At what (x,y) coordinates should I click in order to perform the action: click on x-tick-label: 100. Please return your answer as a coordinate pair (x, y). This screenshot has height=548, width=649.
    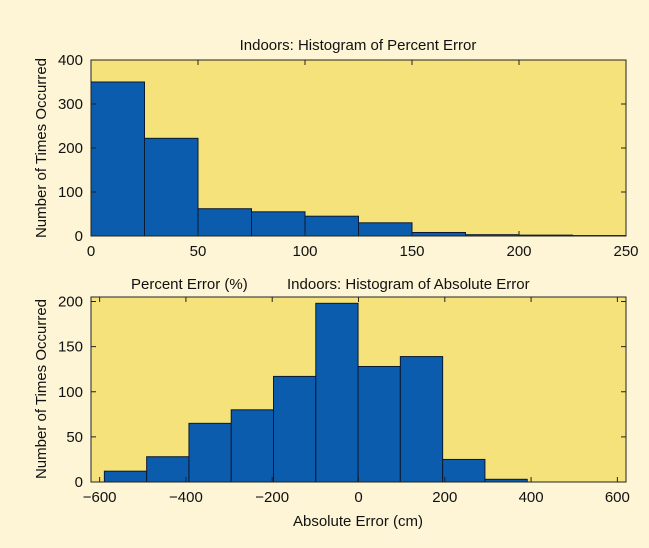
    Looking at the image, I should click on (304, 251).